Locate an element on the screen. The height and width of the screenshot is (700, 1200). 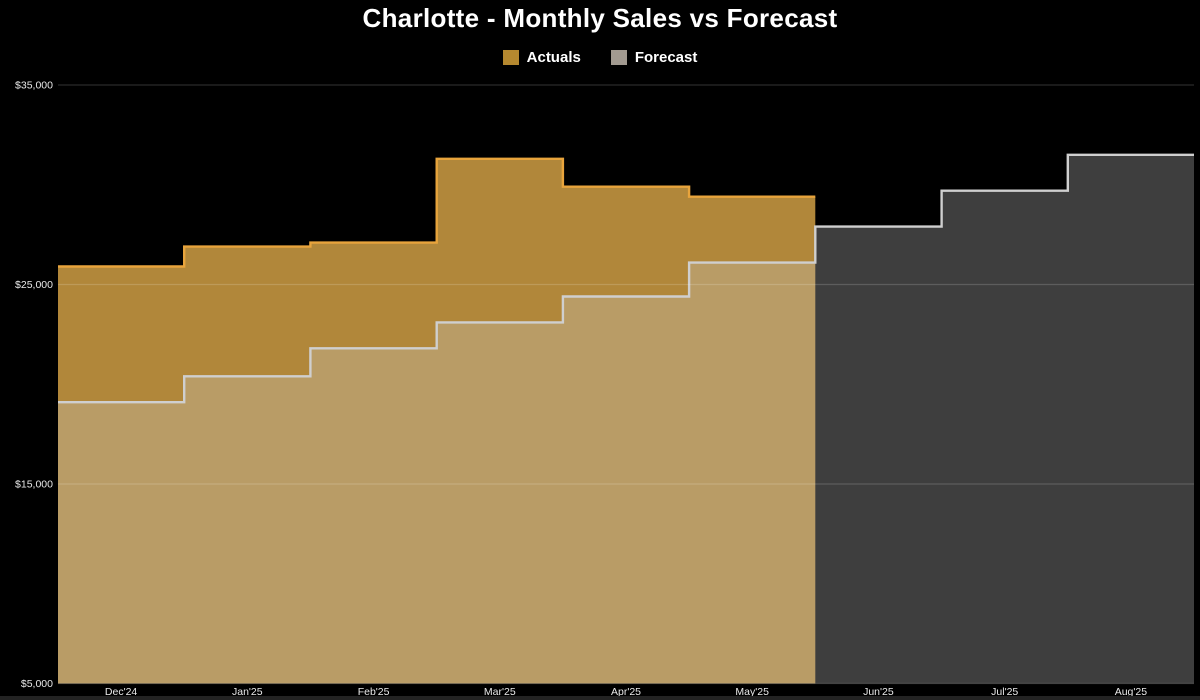
legend-item-actuals: Actuals is located at coordinates (541, 57).